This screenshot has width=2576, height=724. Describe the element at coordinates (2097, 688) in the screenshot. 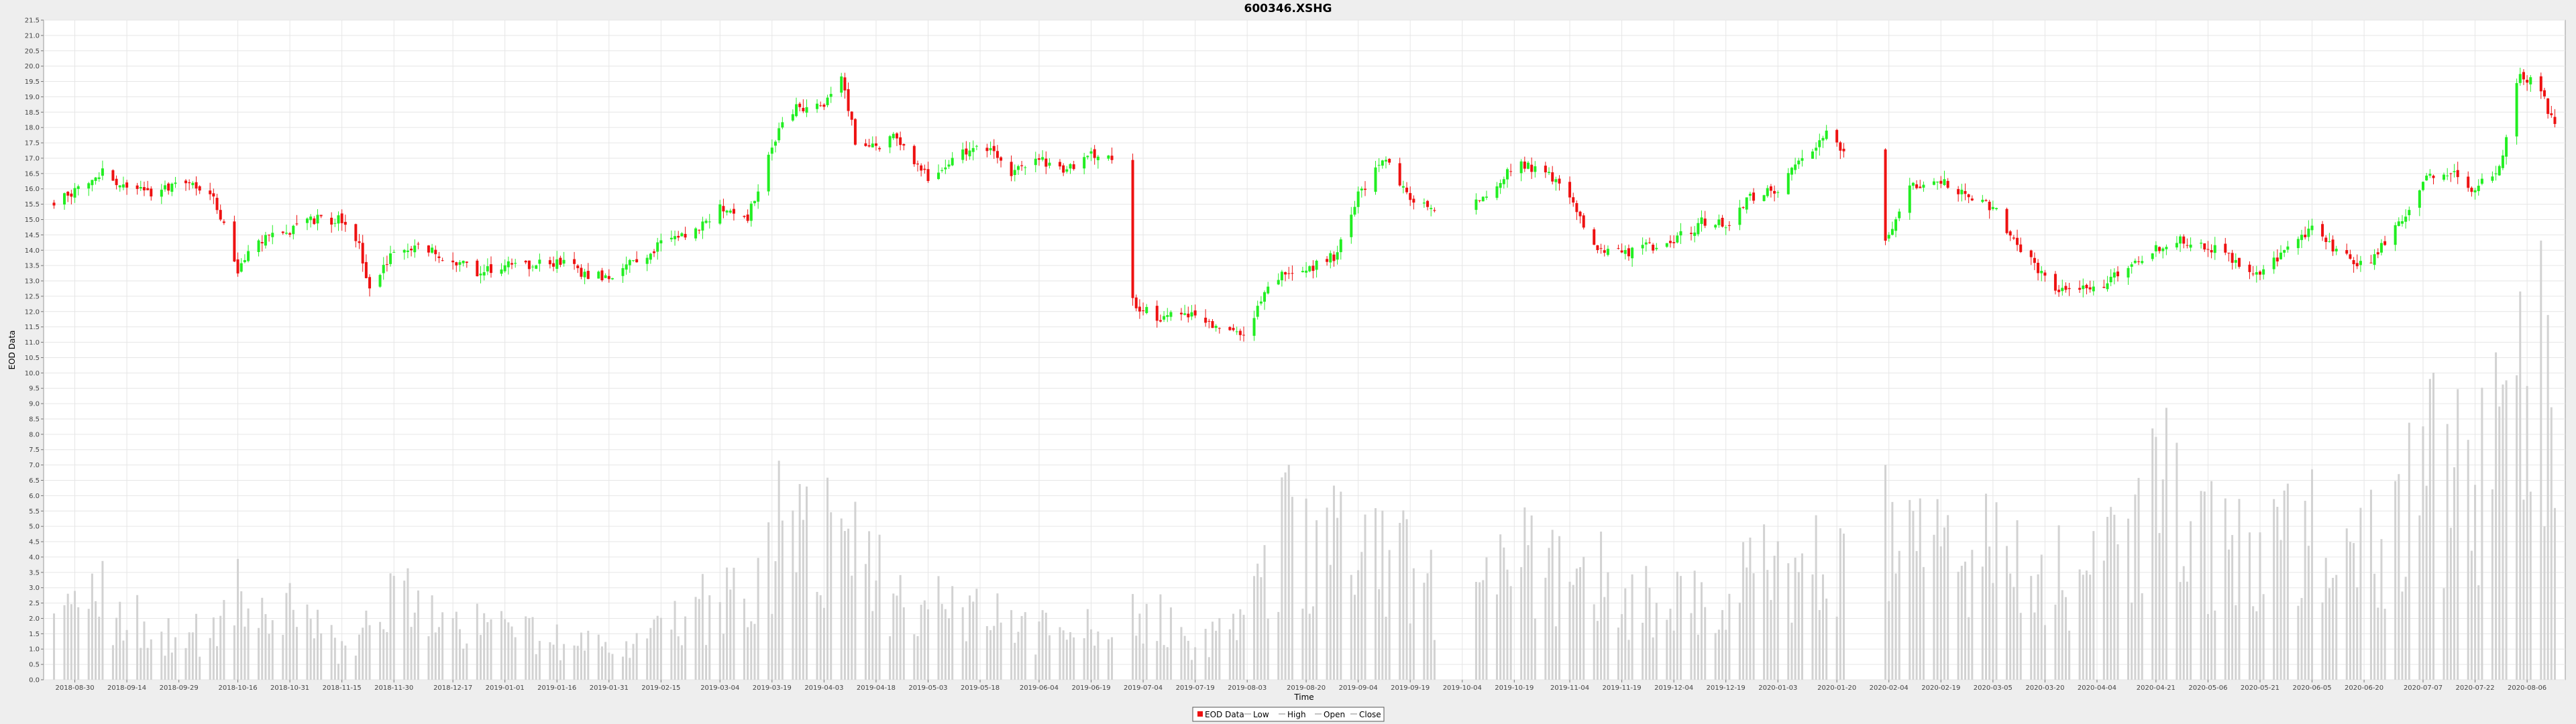

I see `x-tick-label: 2020-04-04` at that location.